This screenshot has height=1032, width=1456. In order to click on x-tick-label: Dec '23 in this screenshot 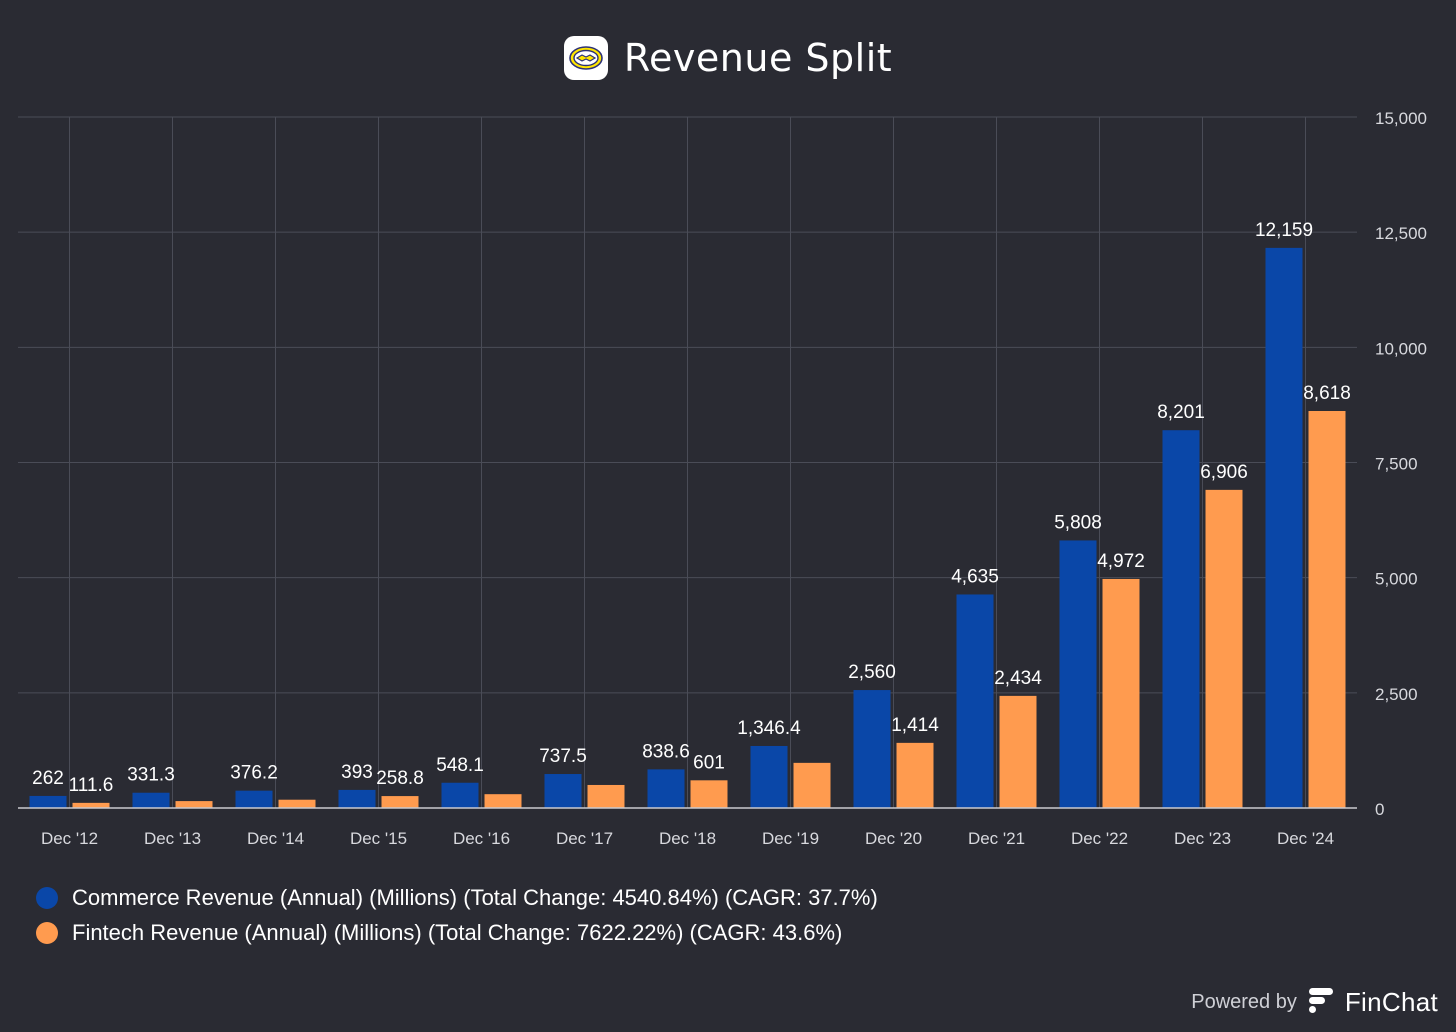, I will do `click(1202, 838)`.